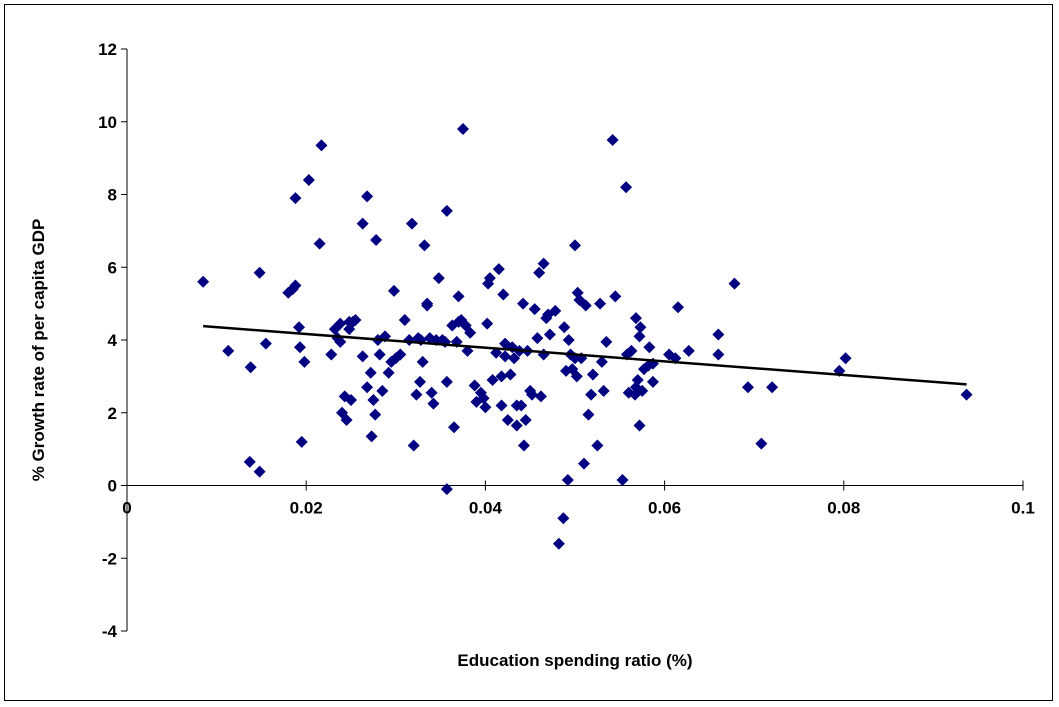 Image resolution: width=1059 pixels, height=707 pixels. Describe the element at coordinates (486, 508) in the screenshot. I see `x-tick-label: 0.04` at that location.